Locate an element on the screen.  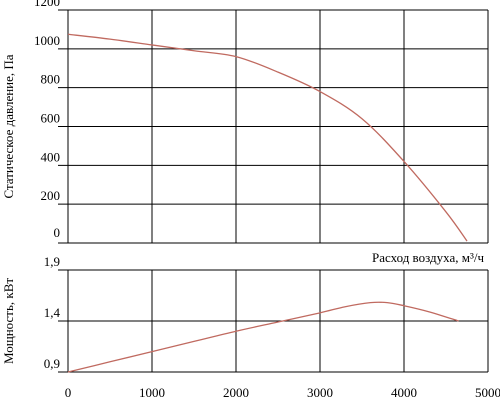
power-curve is located at coordinates (263, 337).